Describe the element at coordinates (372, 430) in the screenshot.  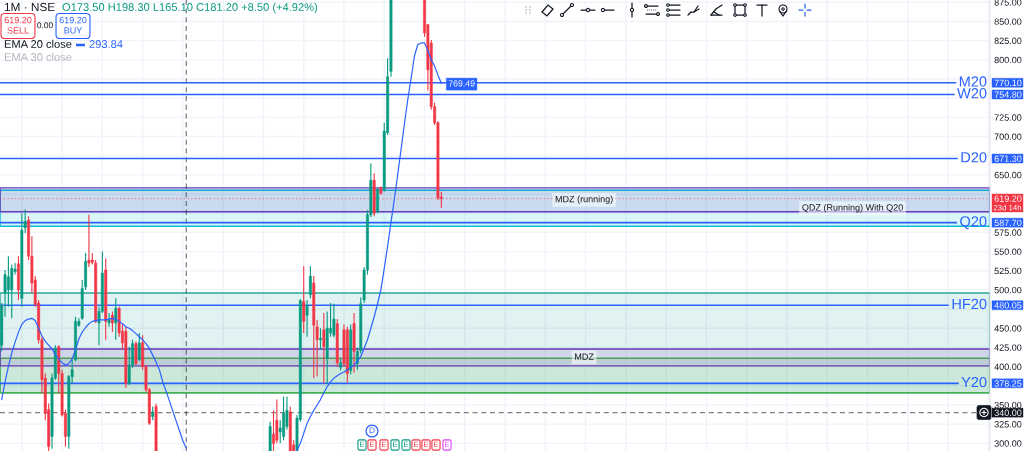
I see `annotation: D` at that location.